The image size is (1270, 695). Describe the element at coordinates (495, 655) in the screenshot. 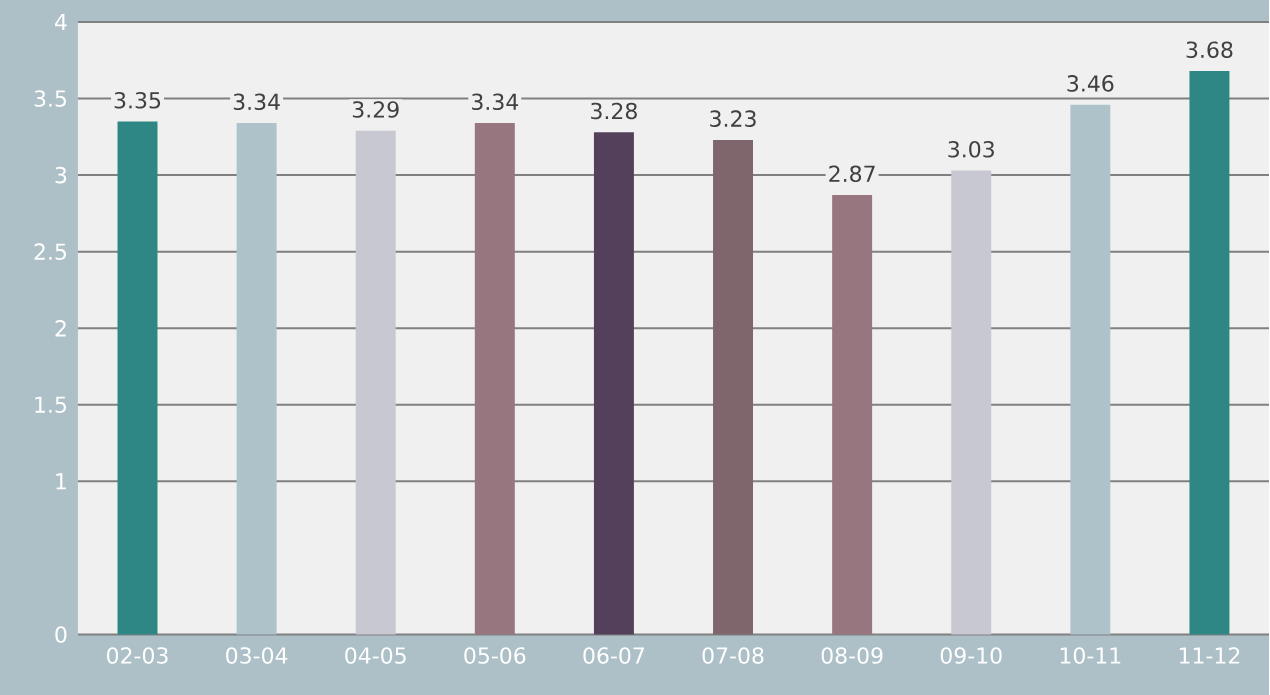

I see `x-tick-label: 05-06` at that location.